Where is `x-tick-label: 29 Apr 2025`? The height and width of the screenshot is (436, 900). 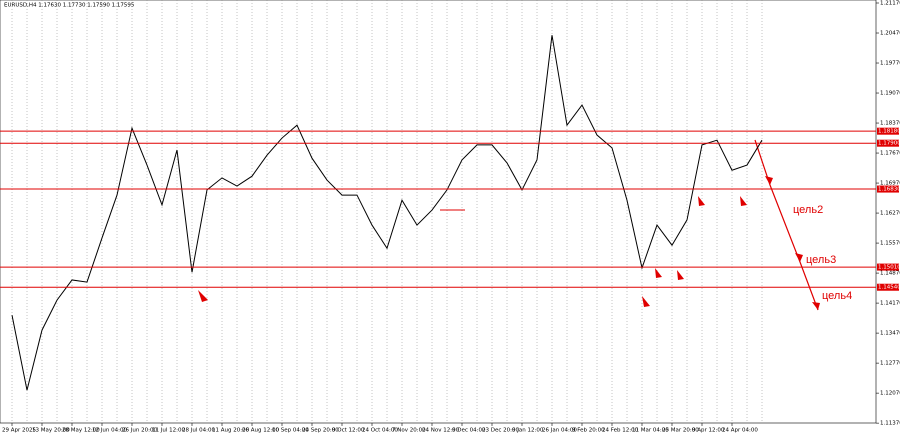
x-tick-label: 29 Apr 2025 is located at coordinates (19, 431).